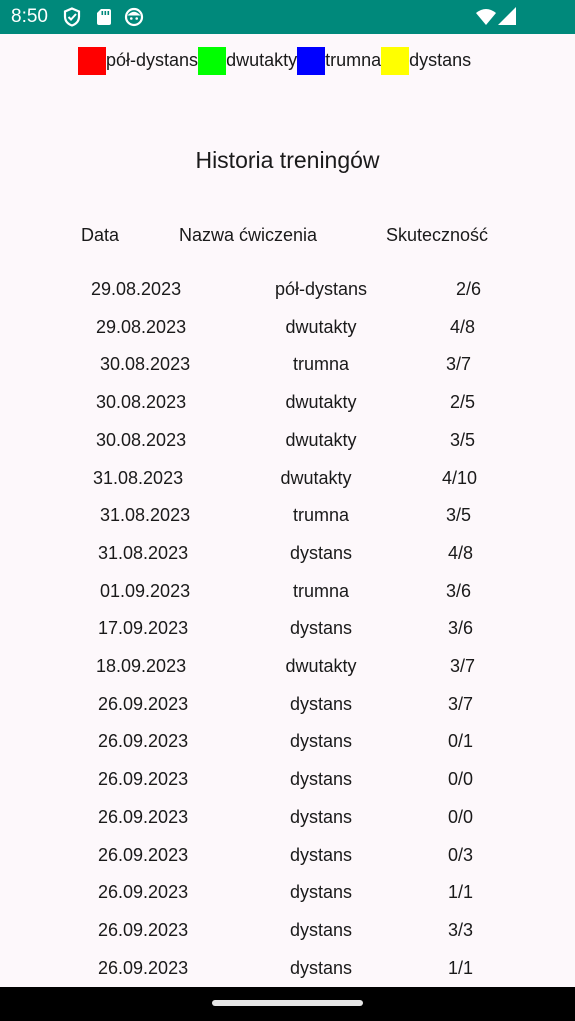 The height and width of the screenshot is (1021, 575). What do you see at coordinates (287, 741) in the screenshot?
I see `table-row: 26.09.2023 dystans 0/1` at bounding box center [287, 741].